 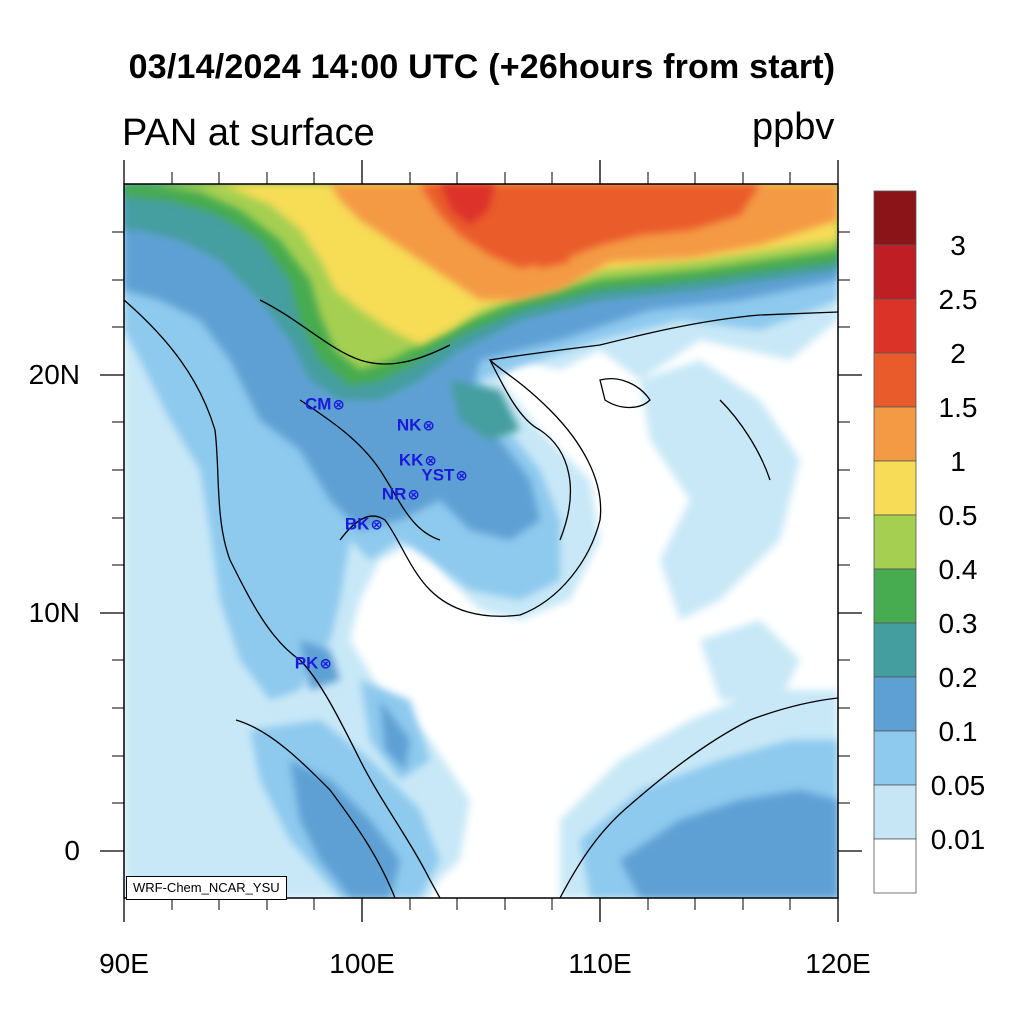 I want to click on station-marker: NR⊗, so click(x=401, y=494).